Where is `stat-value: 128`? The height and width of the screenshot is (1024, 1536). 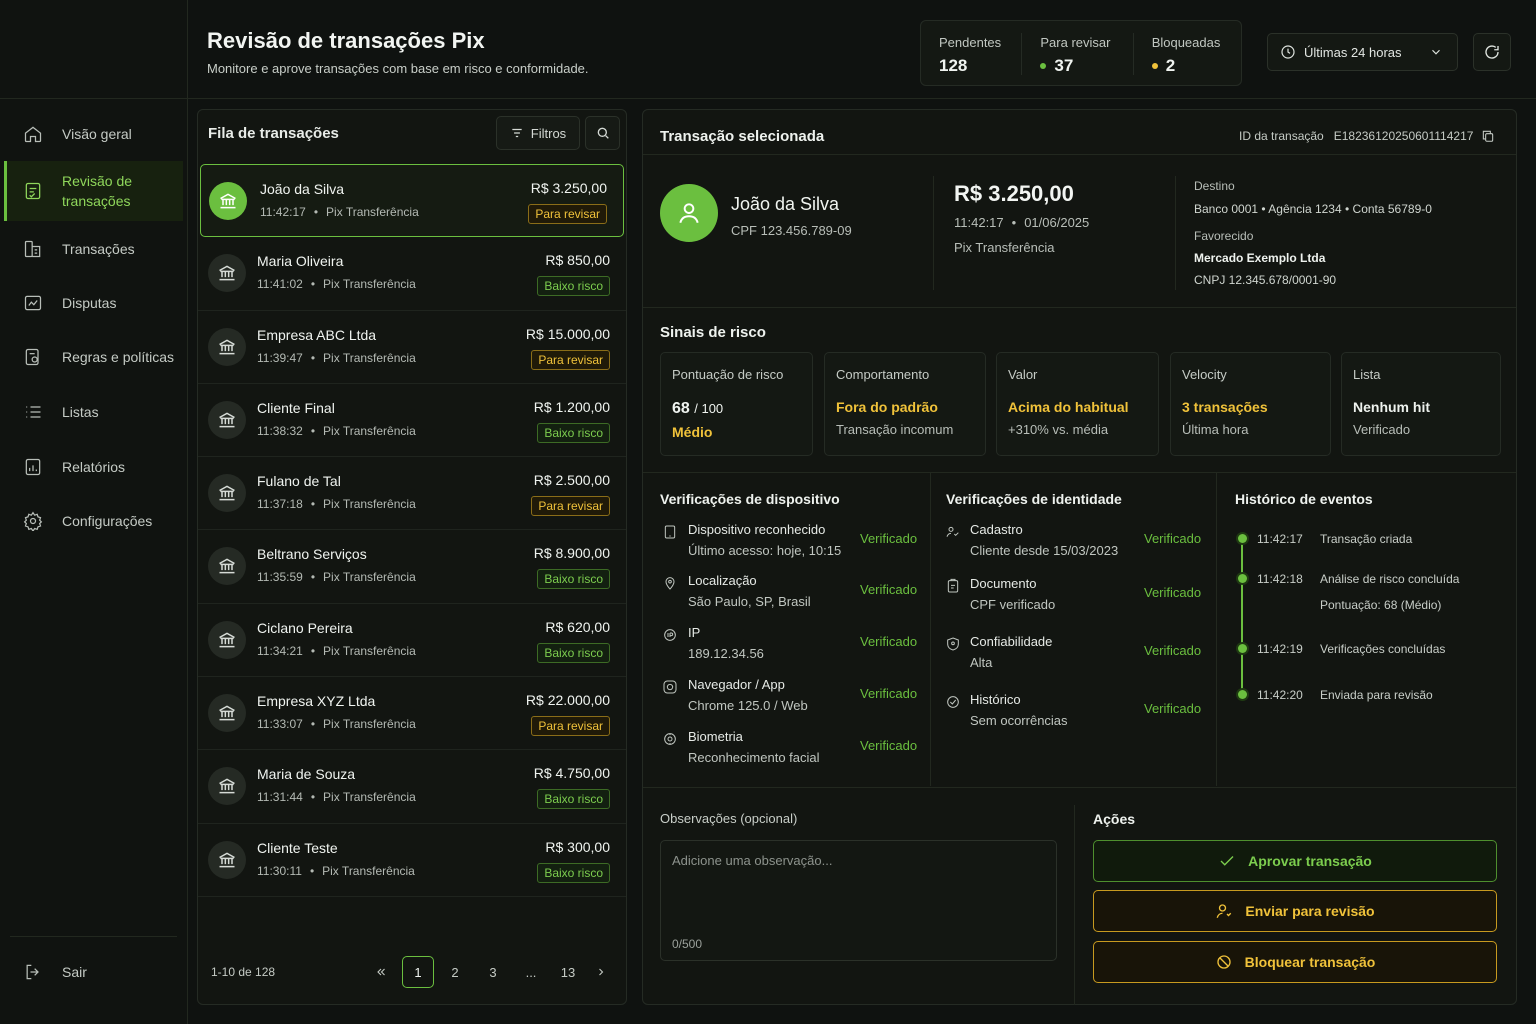 stat-value: 128 is located at coordinates (980, 66).